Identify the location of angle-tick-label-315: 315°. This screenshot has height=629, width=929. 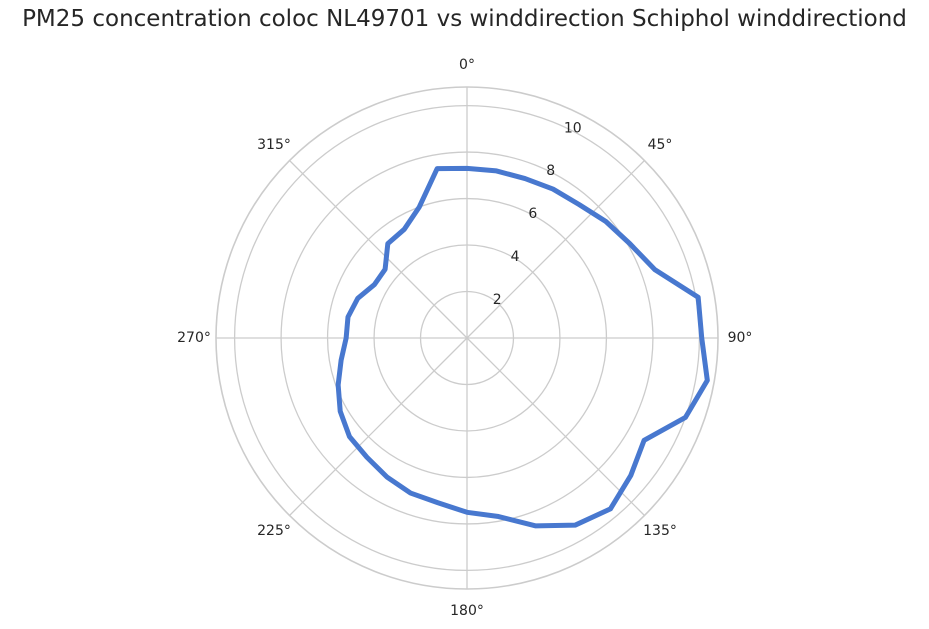
(274, 145).